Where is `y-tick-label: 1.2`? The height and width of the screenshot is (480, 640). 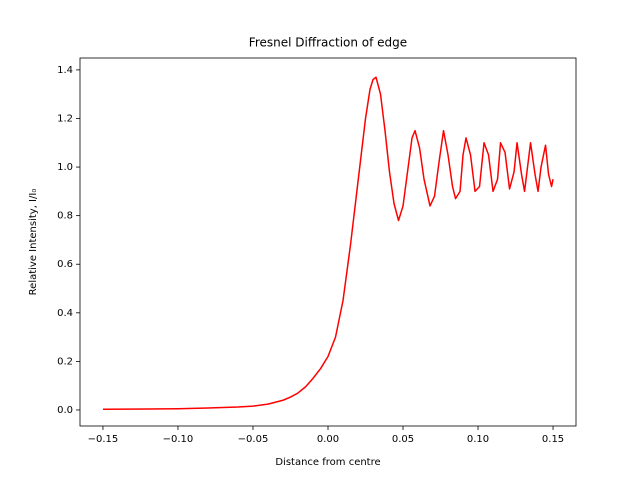 y-tick-label: 1.2 is located at coordinates (65, 118).